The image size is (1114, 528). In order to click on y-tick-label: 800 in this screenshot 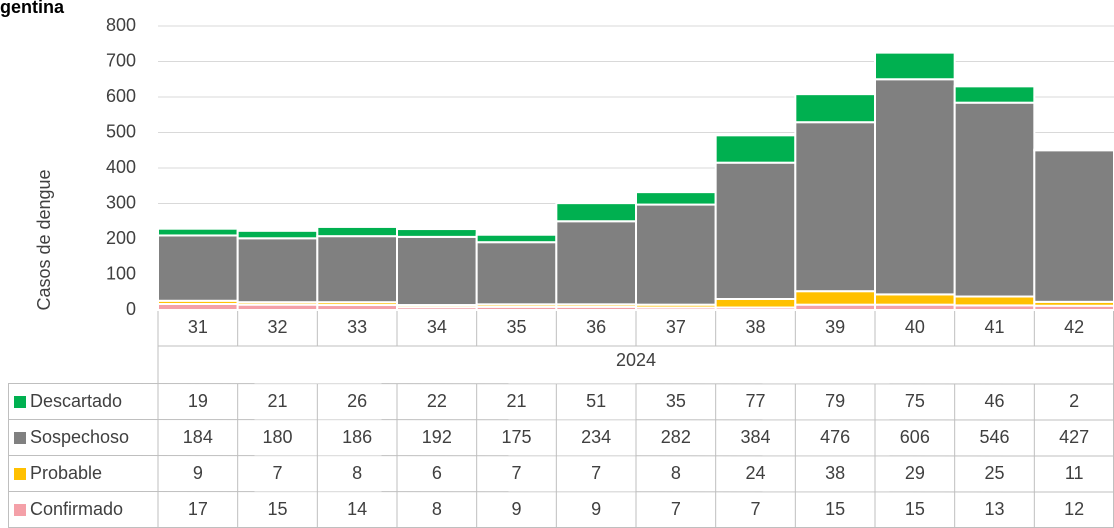, I will do `click(121, 25)`.